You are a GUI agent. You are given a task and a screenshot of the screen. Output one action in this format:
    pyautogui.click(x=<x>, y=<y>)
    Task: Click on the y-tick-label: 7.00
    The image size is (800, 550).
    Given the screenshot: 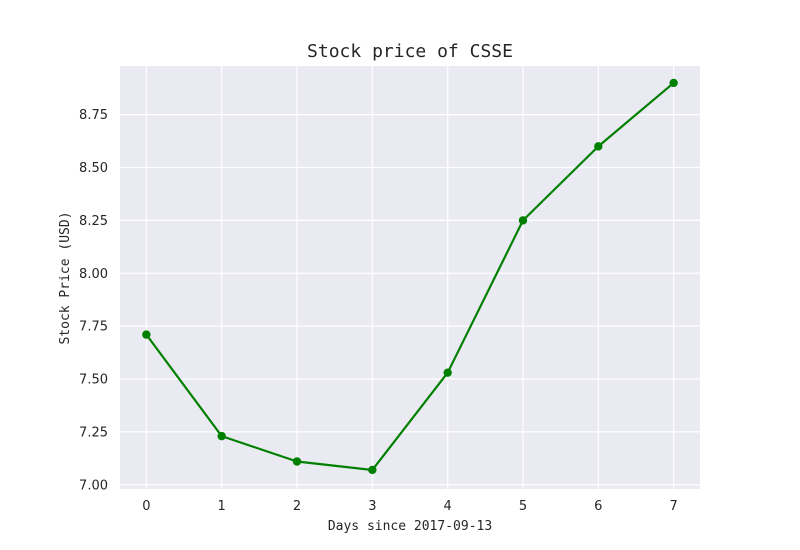 What is the action you would take?
    pyautogui.click(x=93, y=485)
    